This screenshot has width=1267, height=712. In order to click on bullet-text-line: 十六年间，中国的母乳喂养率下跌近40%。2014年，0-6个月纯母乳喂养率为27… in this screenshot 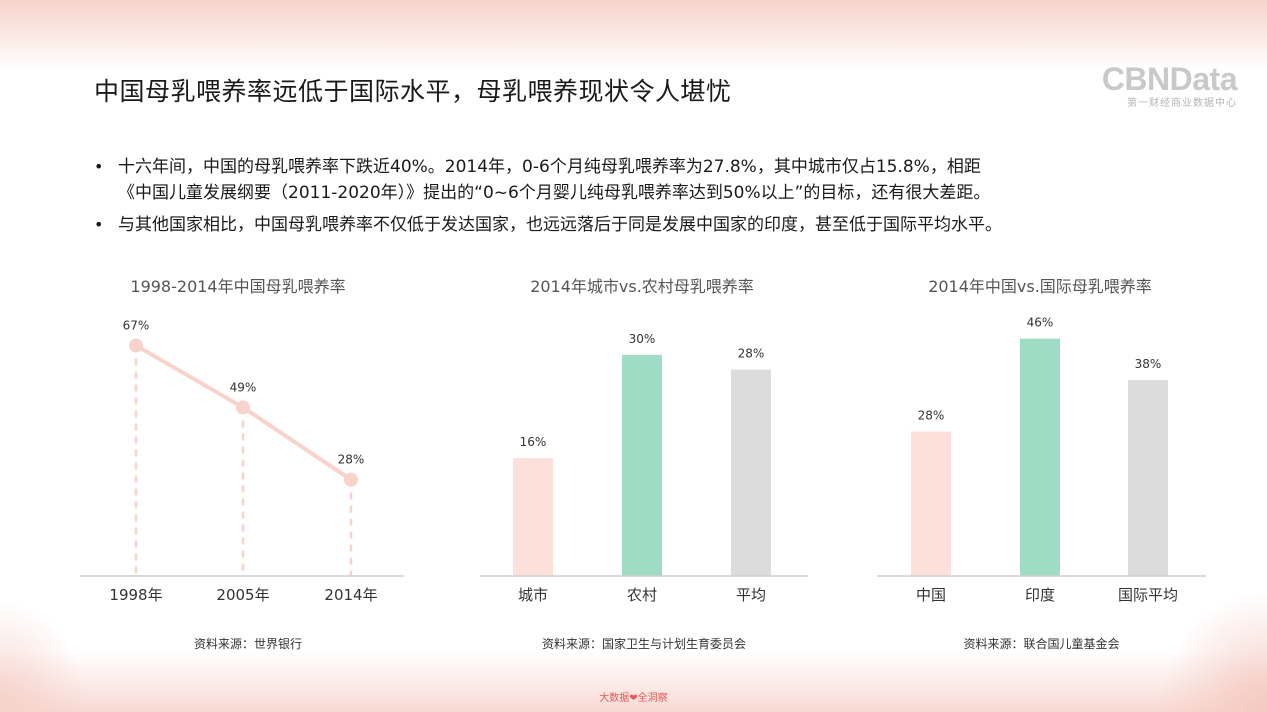, I will do `click(549, 167)`.